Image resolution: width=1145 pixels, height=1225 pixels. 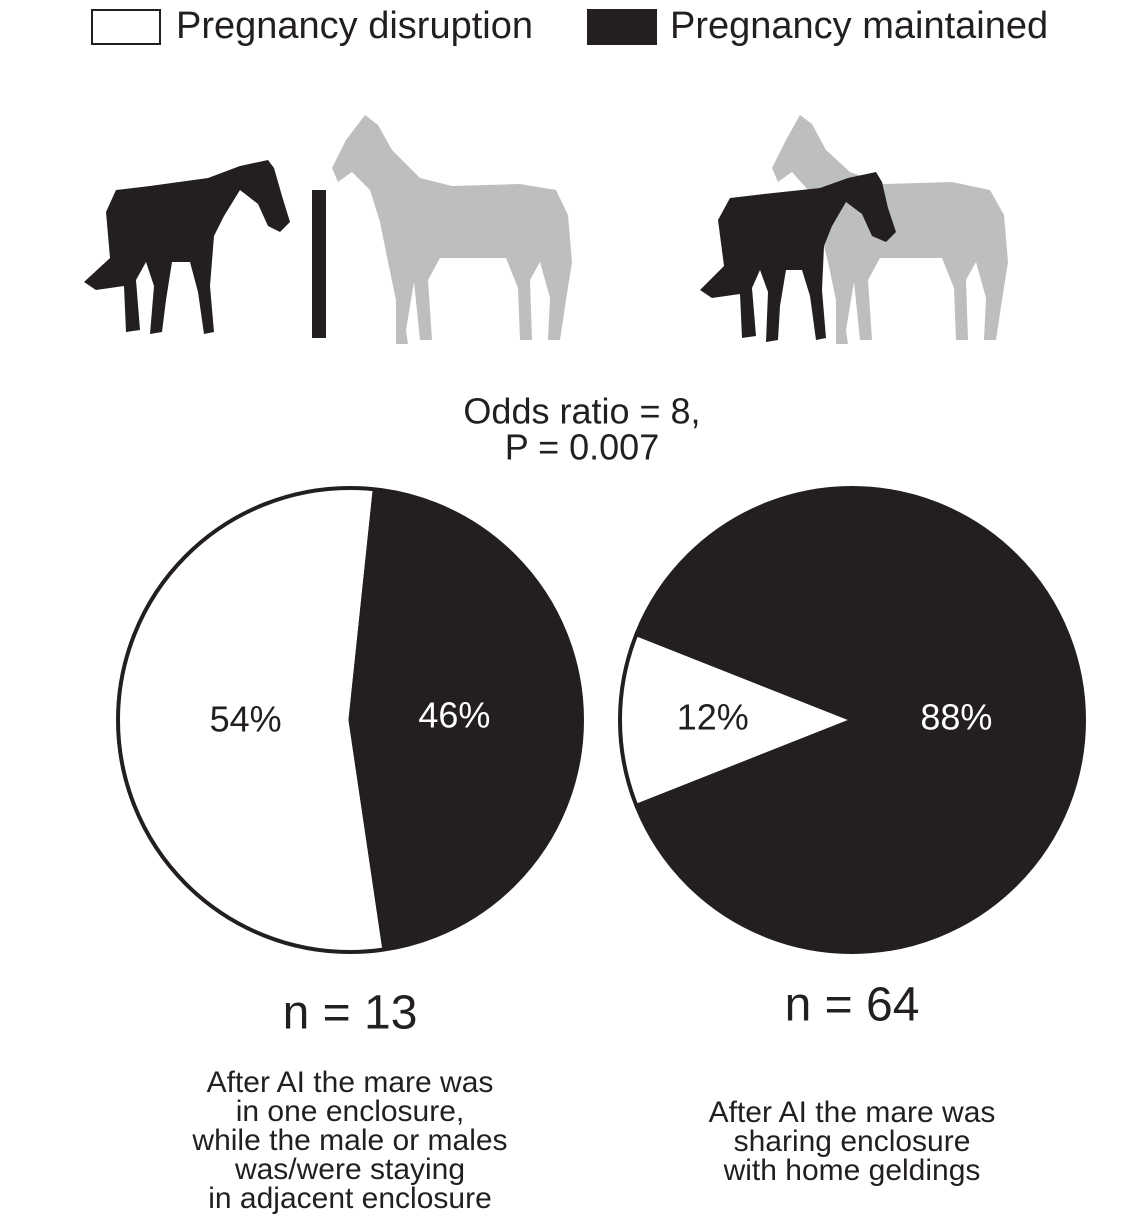 I want to click on caption: was/were staying, so click(x=349, y=1169).